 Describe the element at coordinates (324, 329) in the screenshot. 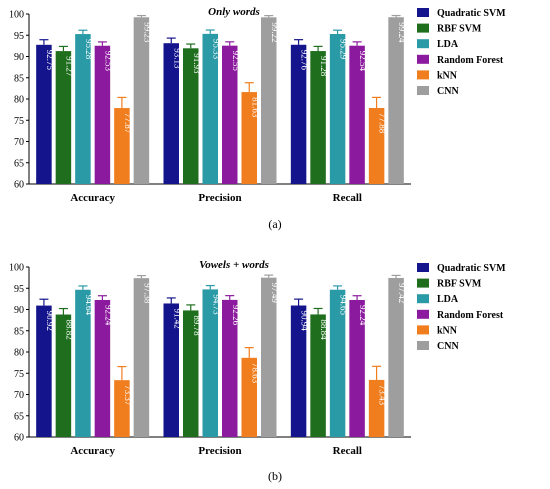

I see `data-label: 88.84` at that location.